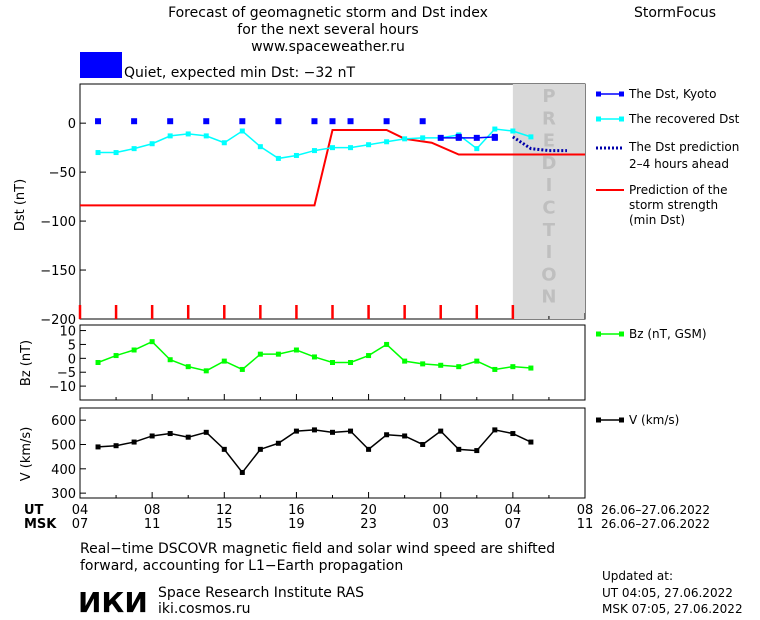 The image size is (760, 620). Describe the element at coordinates (549, 185) in the screenshot. I see `prediction-letter: I` at that location.